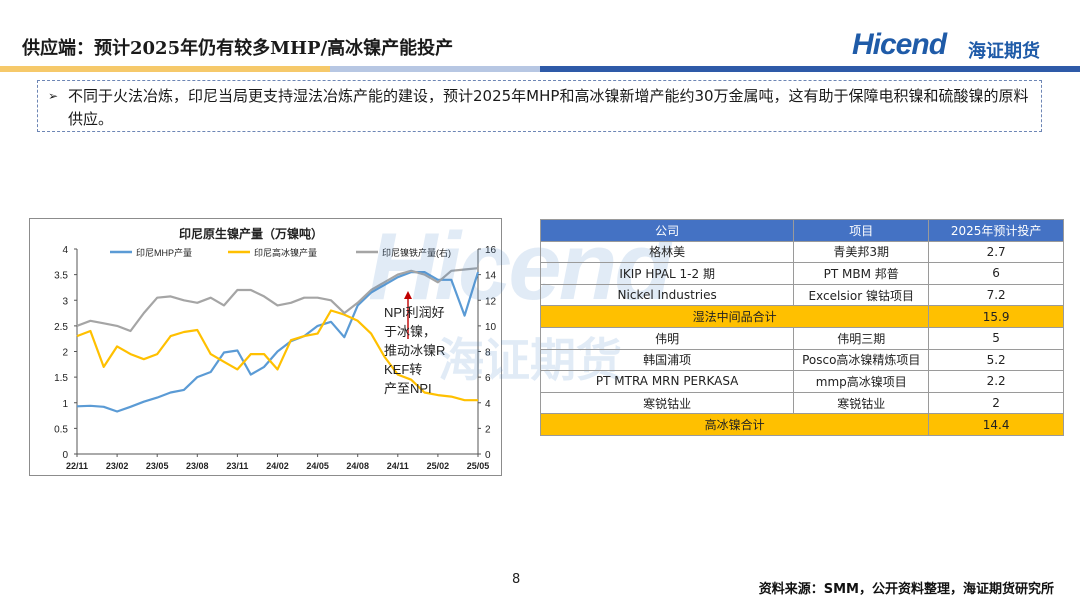 This screenshot has height=608, width=1080. I want to click on header-capacity: 2025年预计投产, so click(996, 230).